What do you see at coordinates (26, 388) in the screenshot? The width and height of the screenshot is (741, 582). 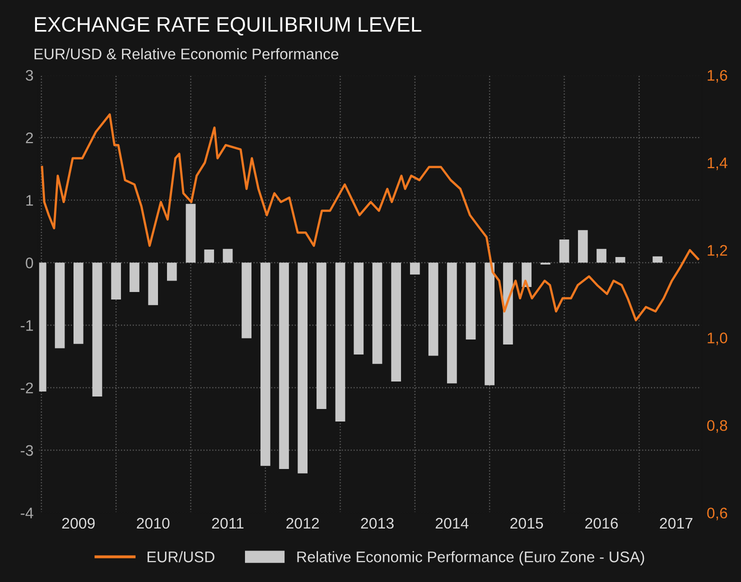 I see `y-tick-label: -2` at bounding box center [26, 388].